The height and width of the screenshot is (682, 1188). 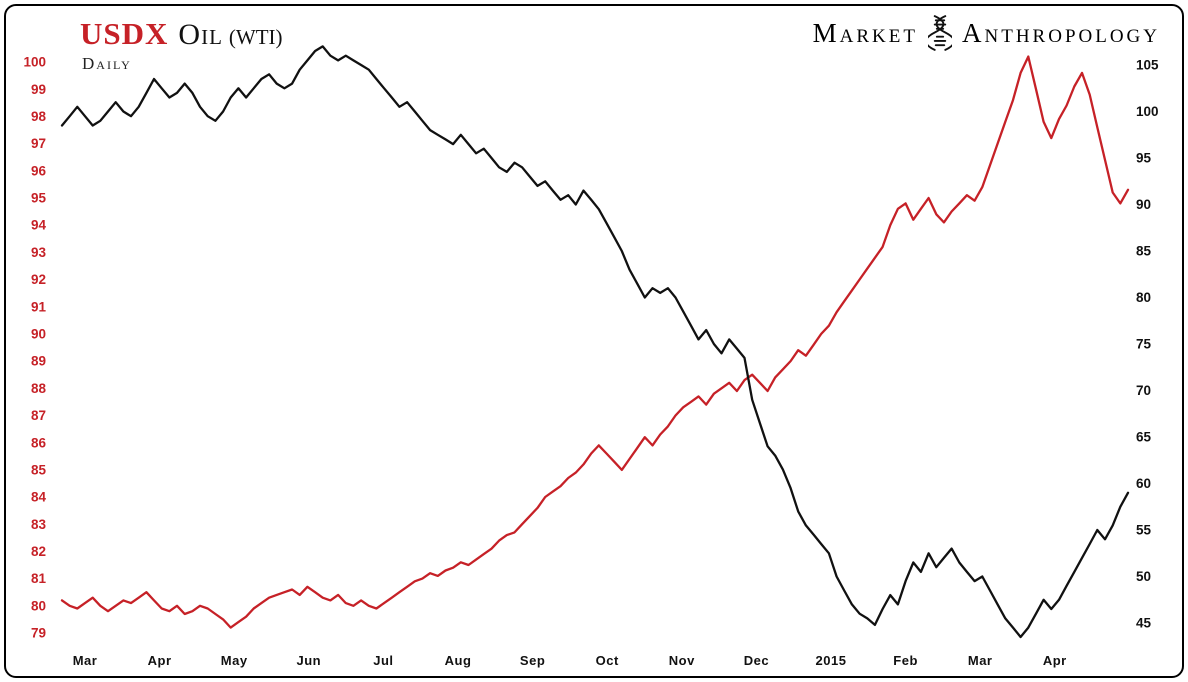 What do you see at coordinates (383, 660) in the screenshot?
I see `month-label: Jul` at bounding box center [383, 660].